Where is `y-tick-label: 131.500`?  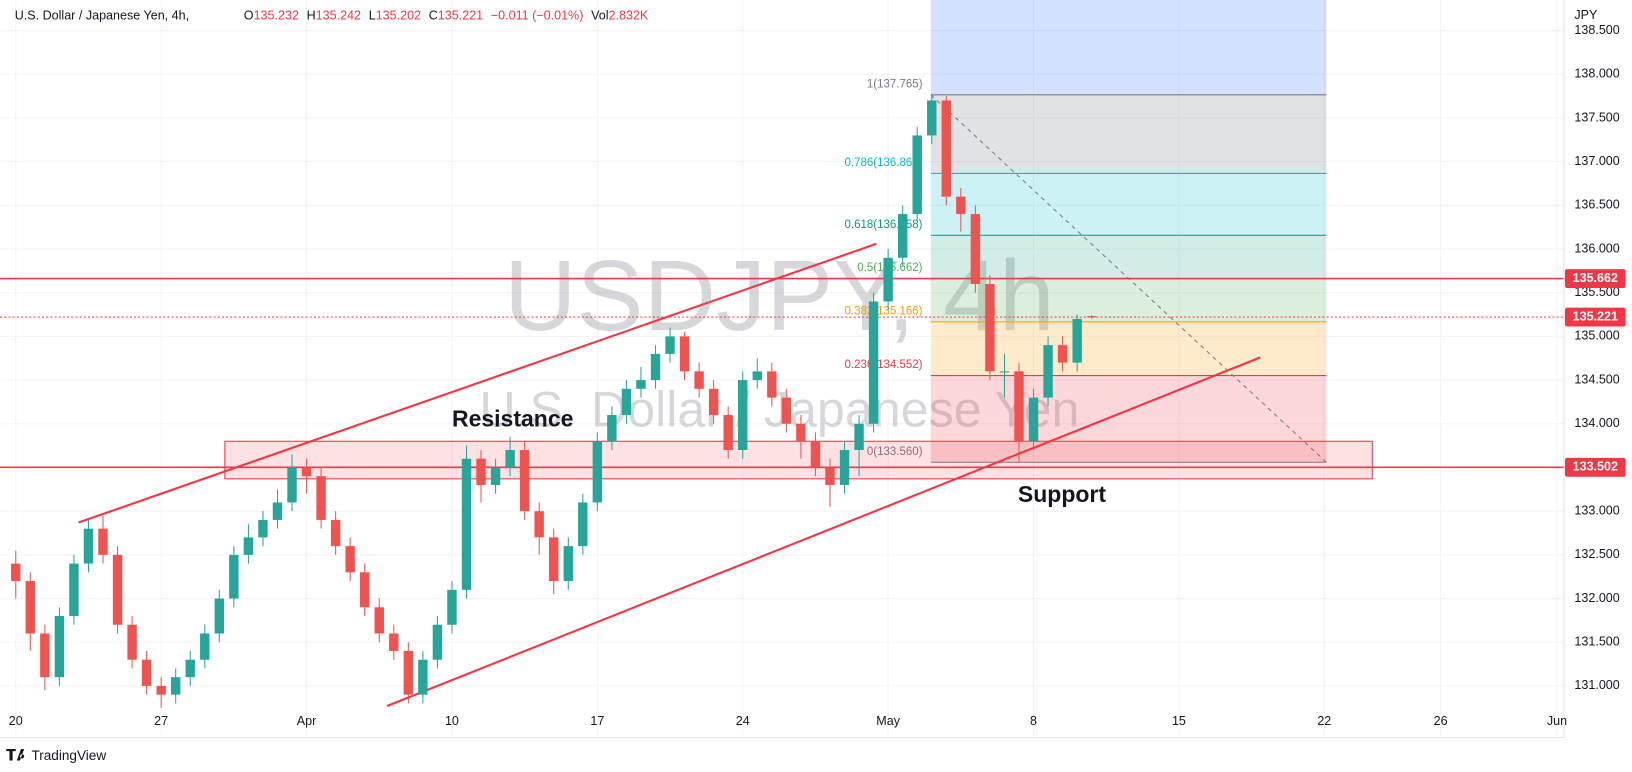 y-tick-label: 131.500 is located at coordinates (1596, 642).